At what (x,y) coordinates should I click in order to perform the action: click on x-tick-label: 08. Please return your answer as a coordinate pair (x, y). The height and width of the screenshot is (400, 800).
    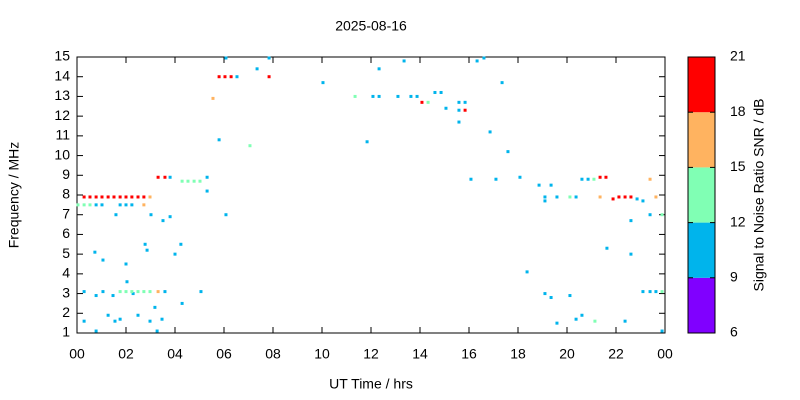
    Looking at the image, I should click on (273, 354).